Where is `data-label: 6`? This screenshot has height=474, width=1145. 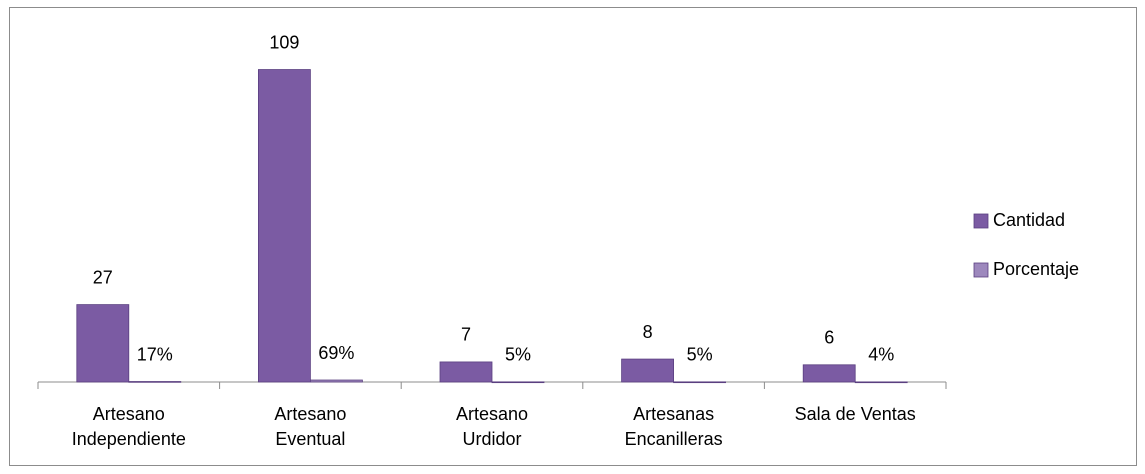
data-label: 6 is located at coordinates (829, 338).